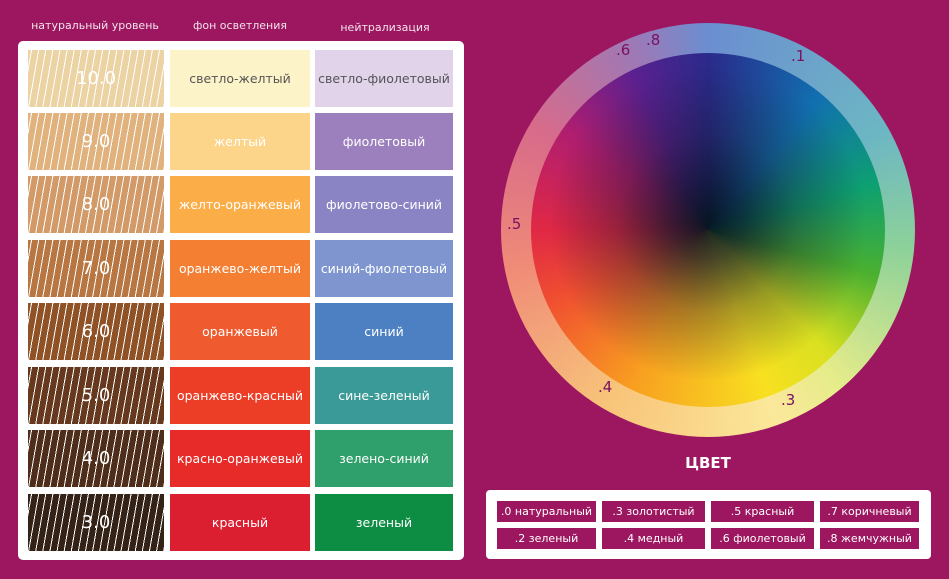  I want to click on lightening-background-cell: оранжевый, so click(240, 331).